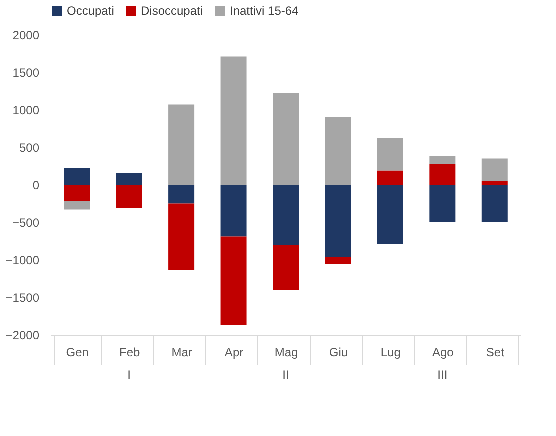 This screenshot has width=556, height=436. What do you see at coordinates (23, 298) in the screenshot?
I see `y-tick-label: −1500` at bounding box center [23, 298].